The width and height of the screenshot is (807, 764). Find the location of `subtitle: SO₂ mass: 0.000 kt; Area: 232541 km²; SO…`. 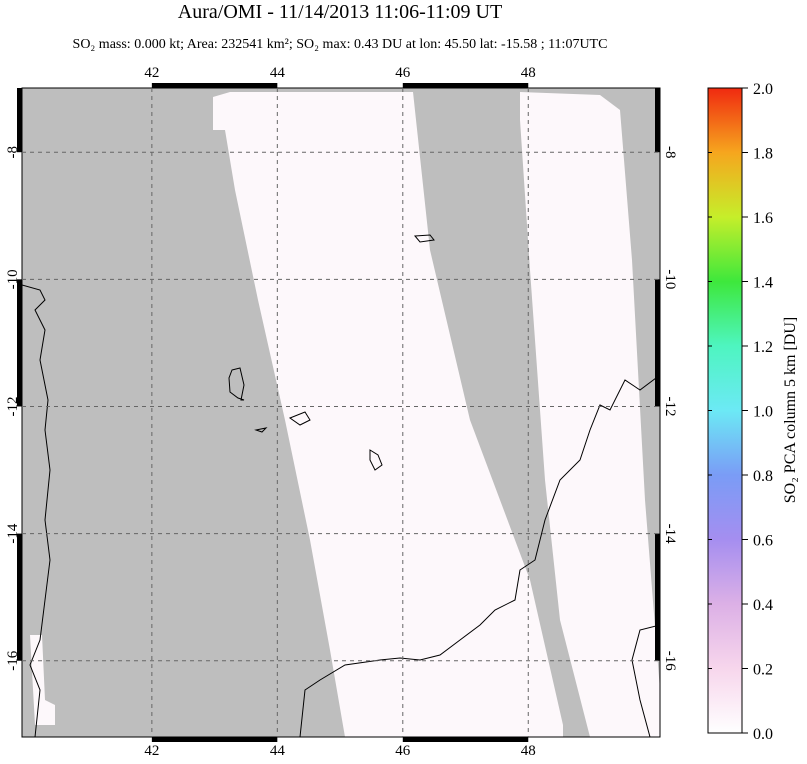

subtitle: SO₂ mass: 0.000 kt; Area: 232541 km²; SO… is located at coordinates (340, 44).